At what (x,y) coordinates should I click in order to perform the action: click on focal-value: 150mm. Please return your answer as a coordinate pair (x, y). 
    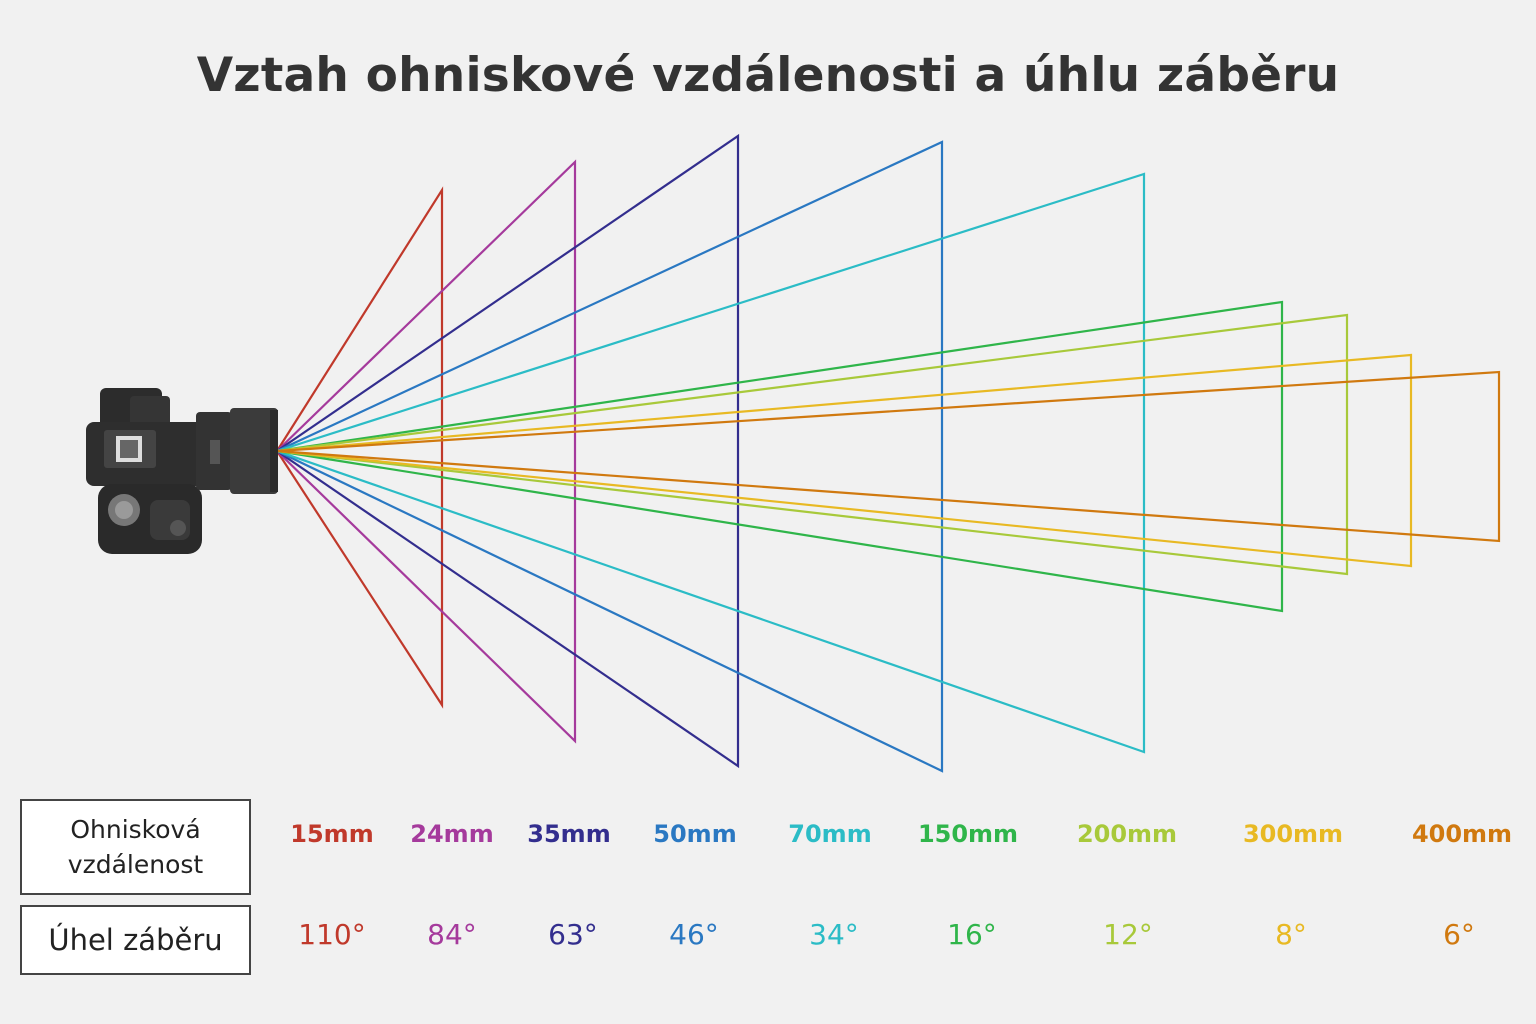
    Looking at the image, I should click on (968, 834).